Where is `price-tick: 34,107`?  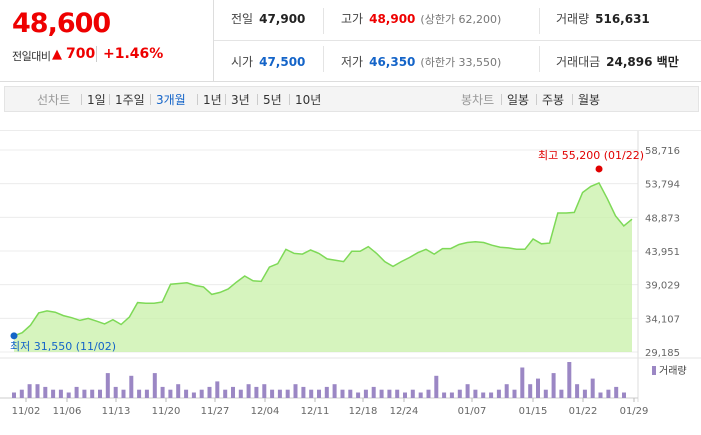
price-tick: 34,107 is located at coordinates (662, 319).